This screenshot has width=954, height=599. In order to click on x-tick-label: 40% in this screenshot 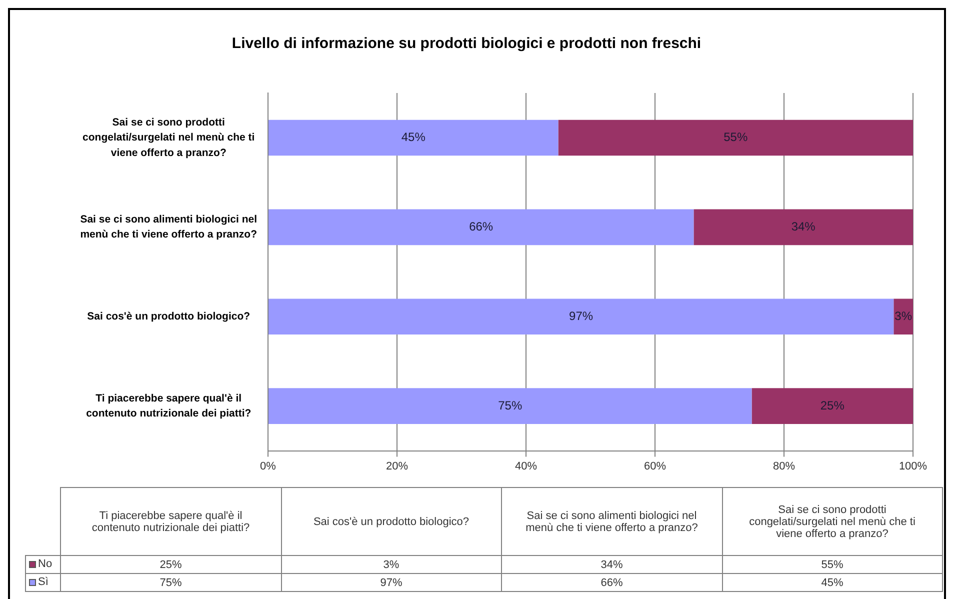, I will do `click(526, 466)`.